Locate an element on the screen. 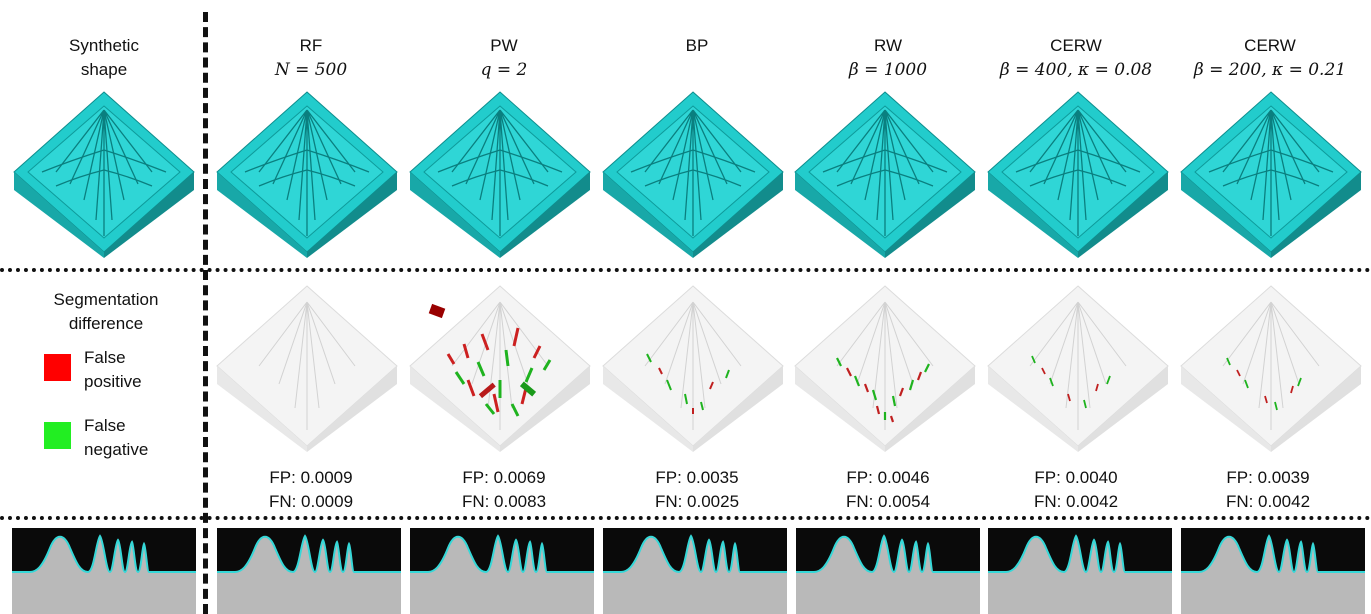 The height and width of the screenshot is (614, 1371). method-name: RW is located at coordinates (887, 45).